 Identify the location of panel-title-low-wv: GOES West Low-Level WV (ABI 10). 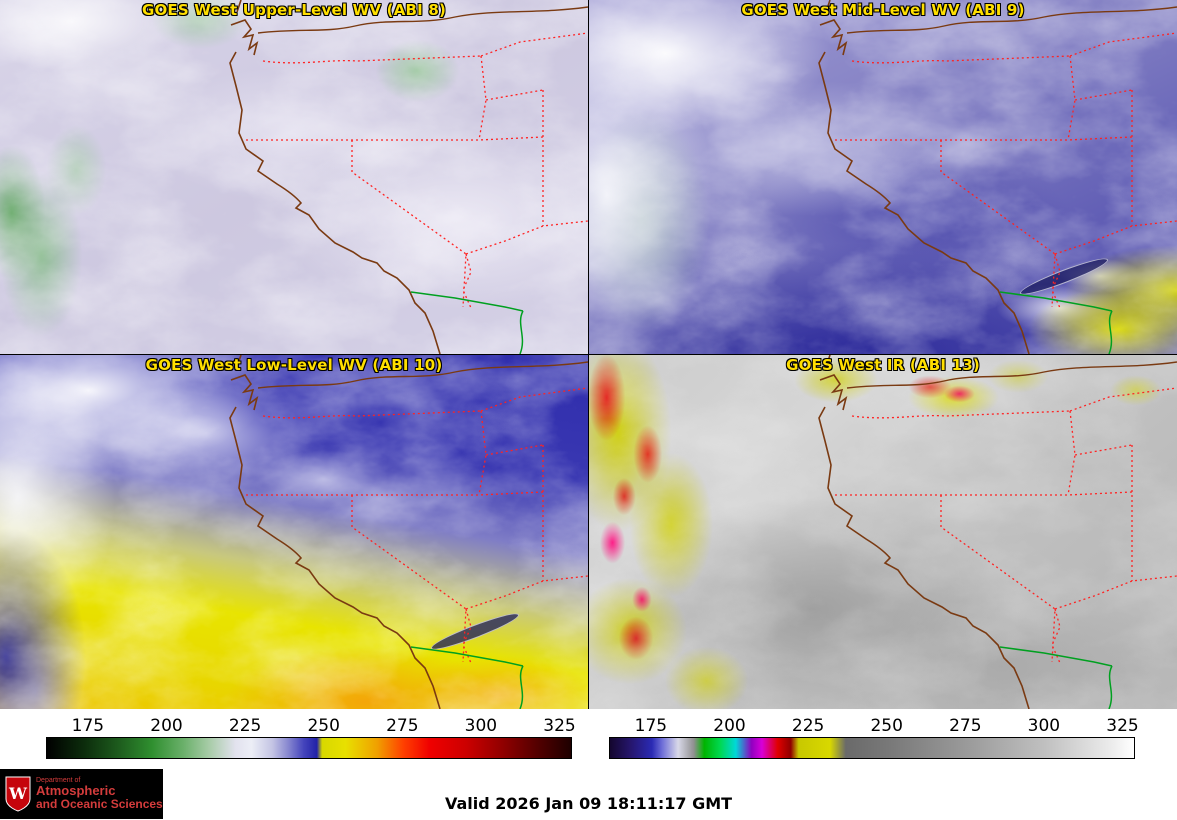
(294, 365).